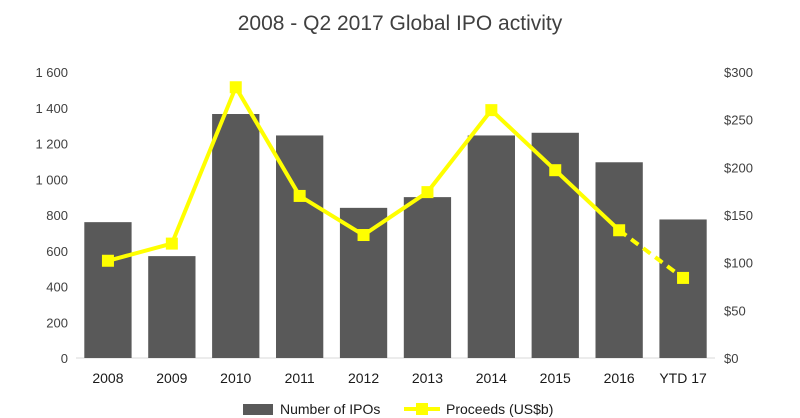 The width and height of the screenshot is (800, 418). I want to click on right-tick-label: $250, so click(738, 120).